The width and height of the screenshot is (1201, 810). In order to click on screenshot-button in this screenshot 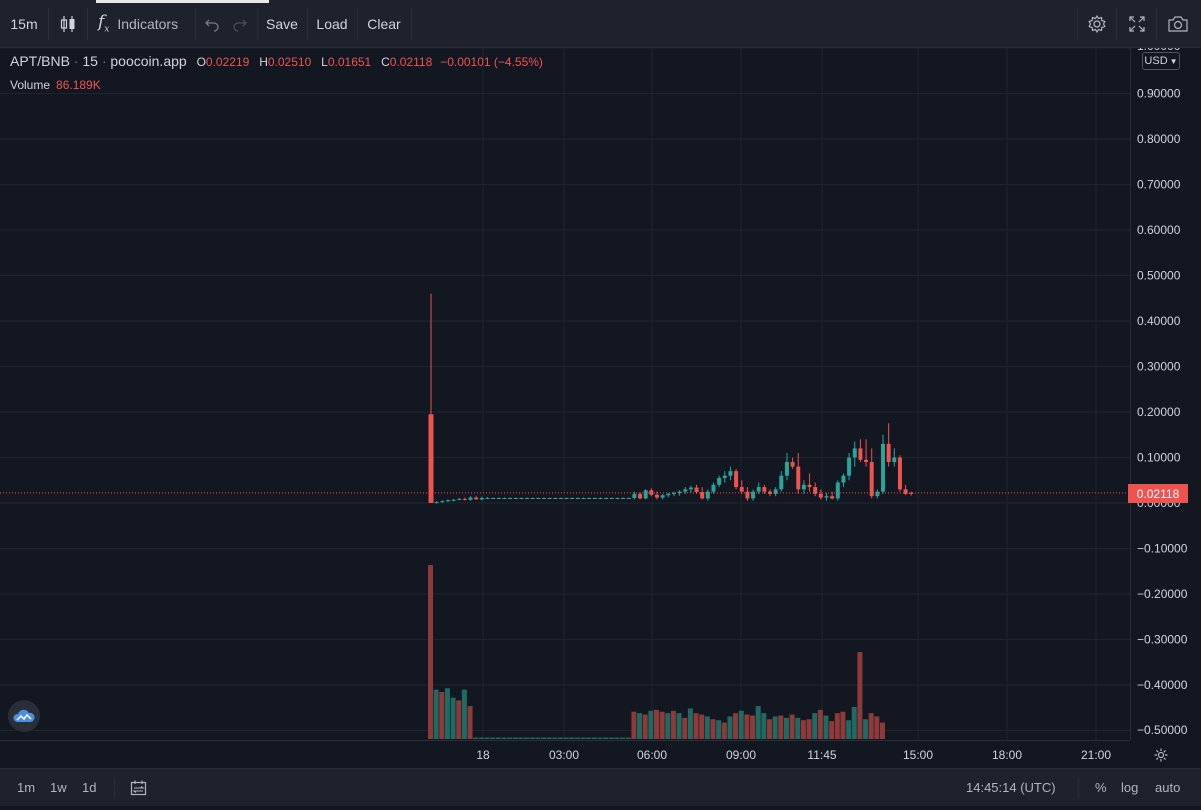, I will do `click(1178, 23)`.